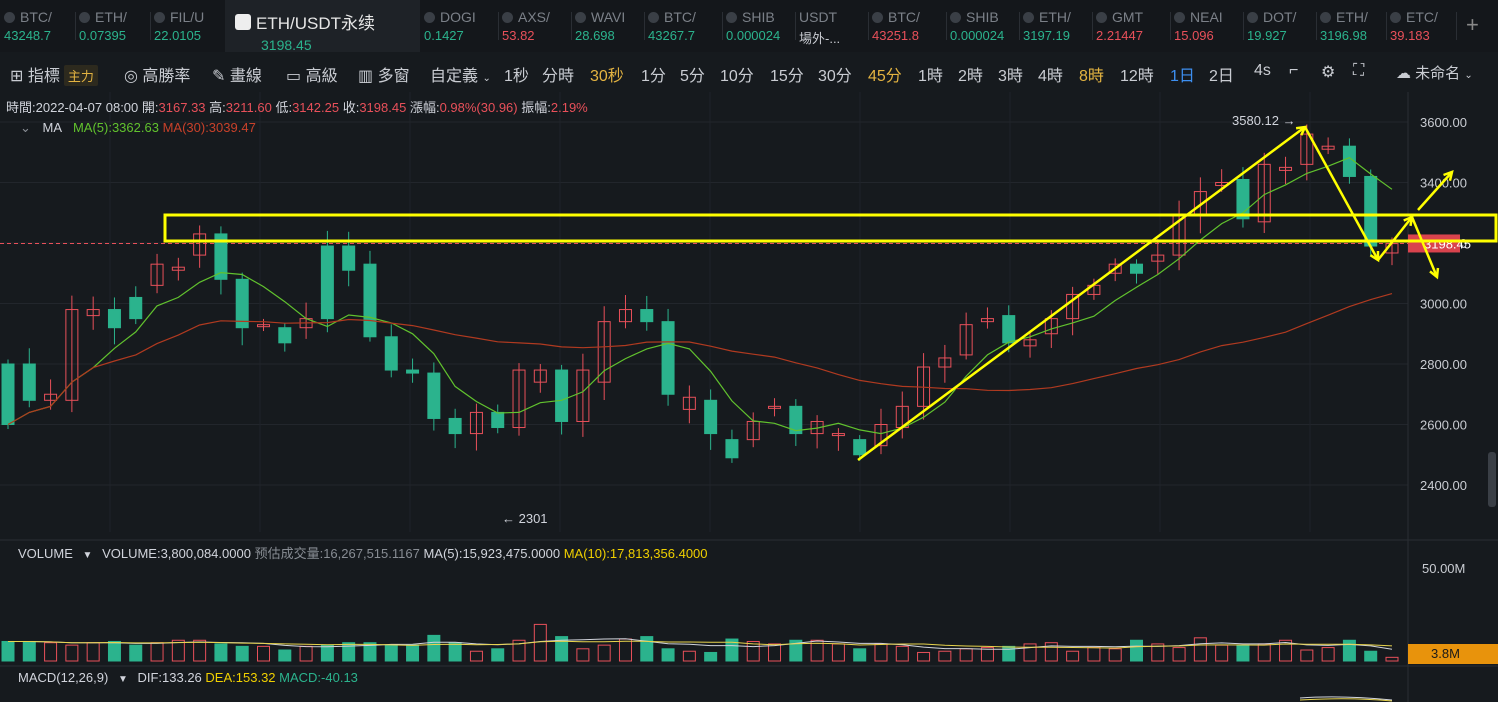  I want to click on interval-4s: 4s, so click(1262, 70).